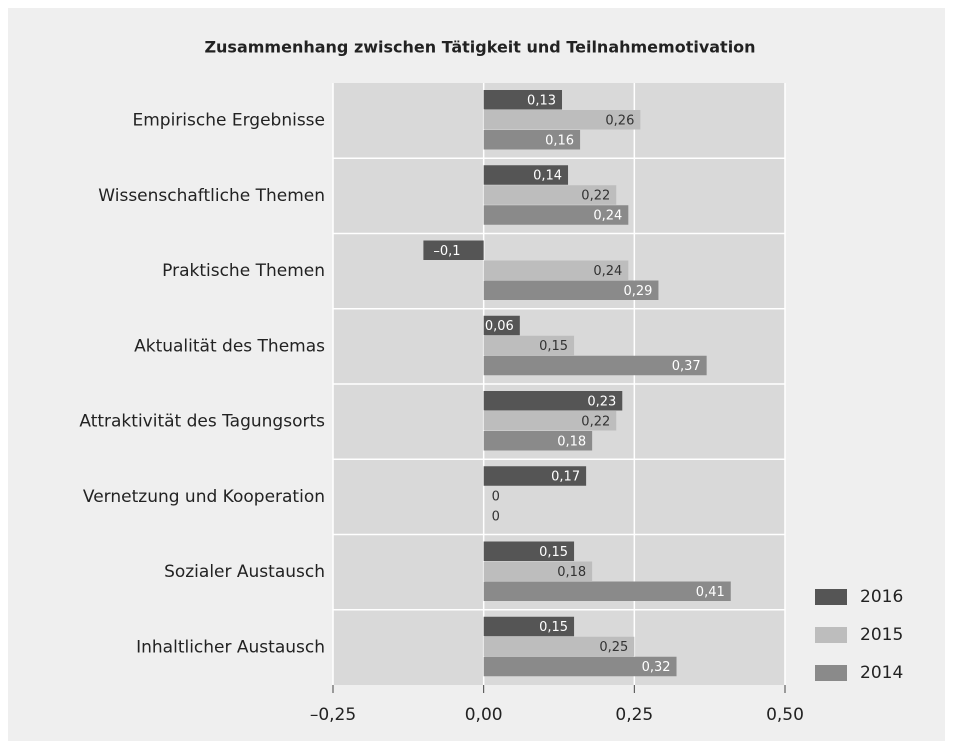  What do you see at coordinates (541, 100) in the screenshot?
I see `value-label: 0,13` at bounding box center [541, 100].